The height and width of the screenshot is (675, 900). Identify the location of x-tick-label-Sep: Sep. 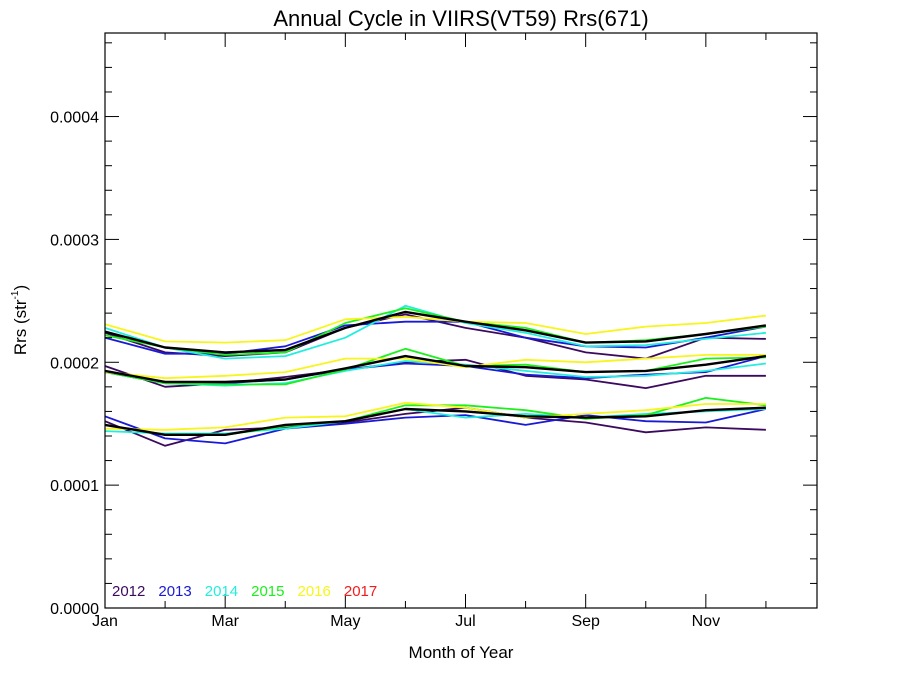
(585, 621).